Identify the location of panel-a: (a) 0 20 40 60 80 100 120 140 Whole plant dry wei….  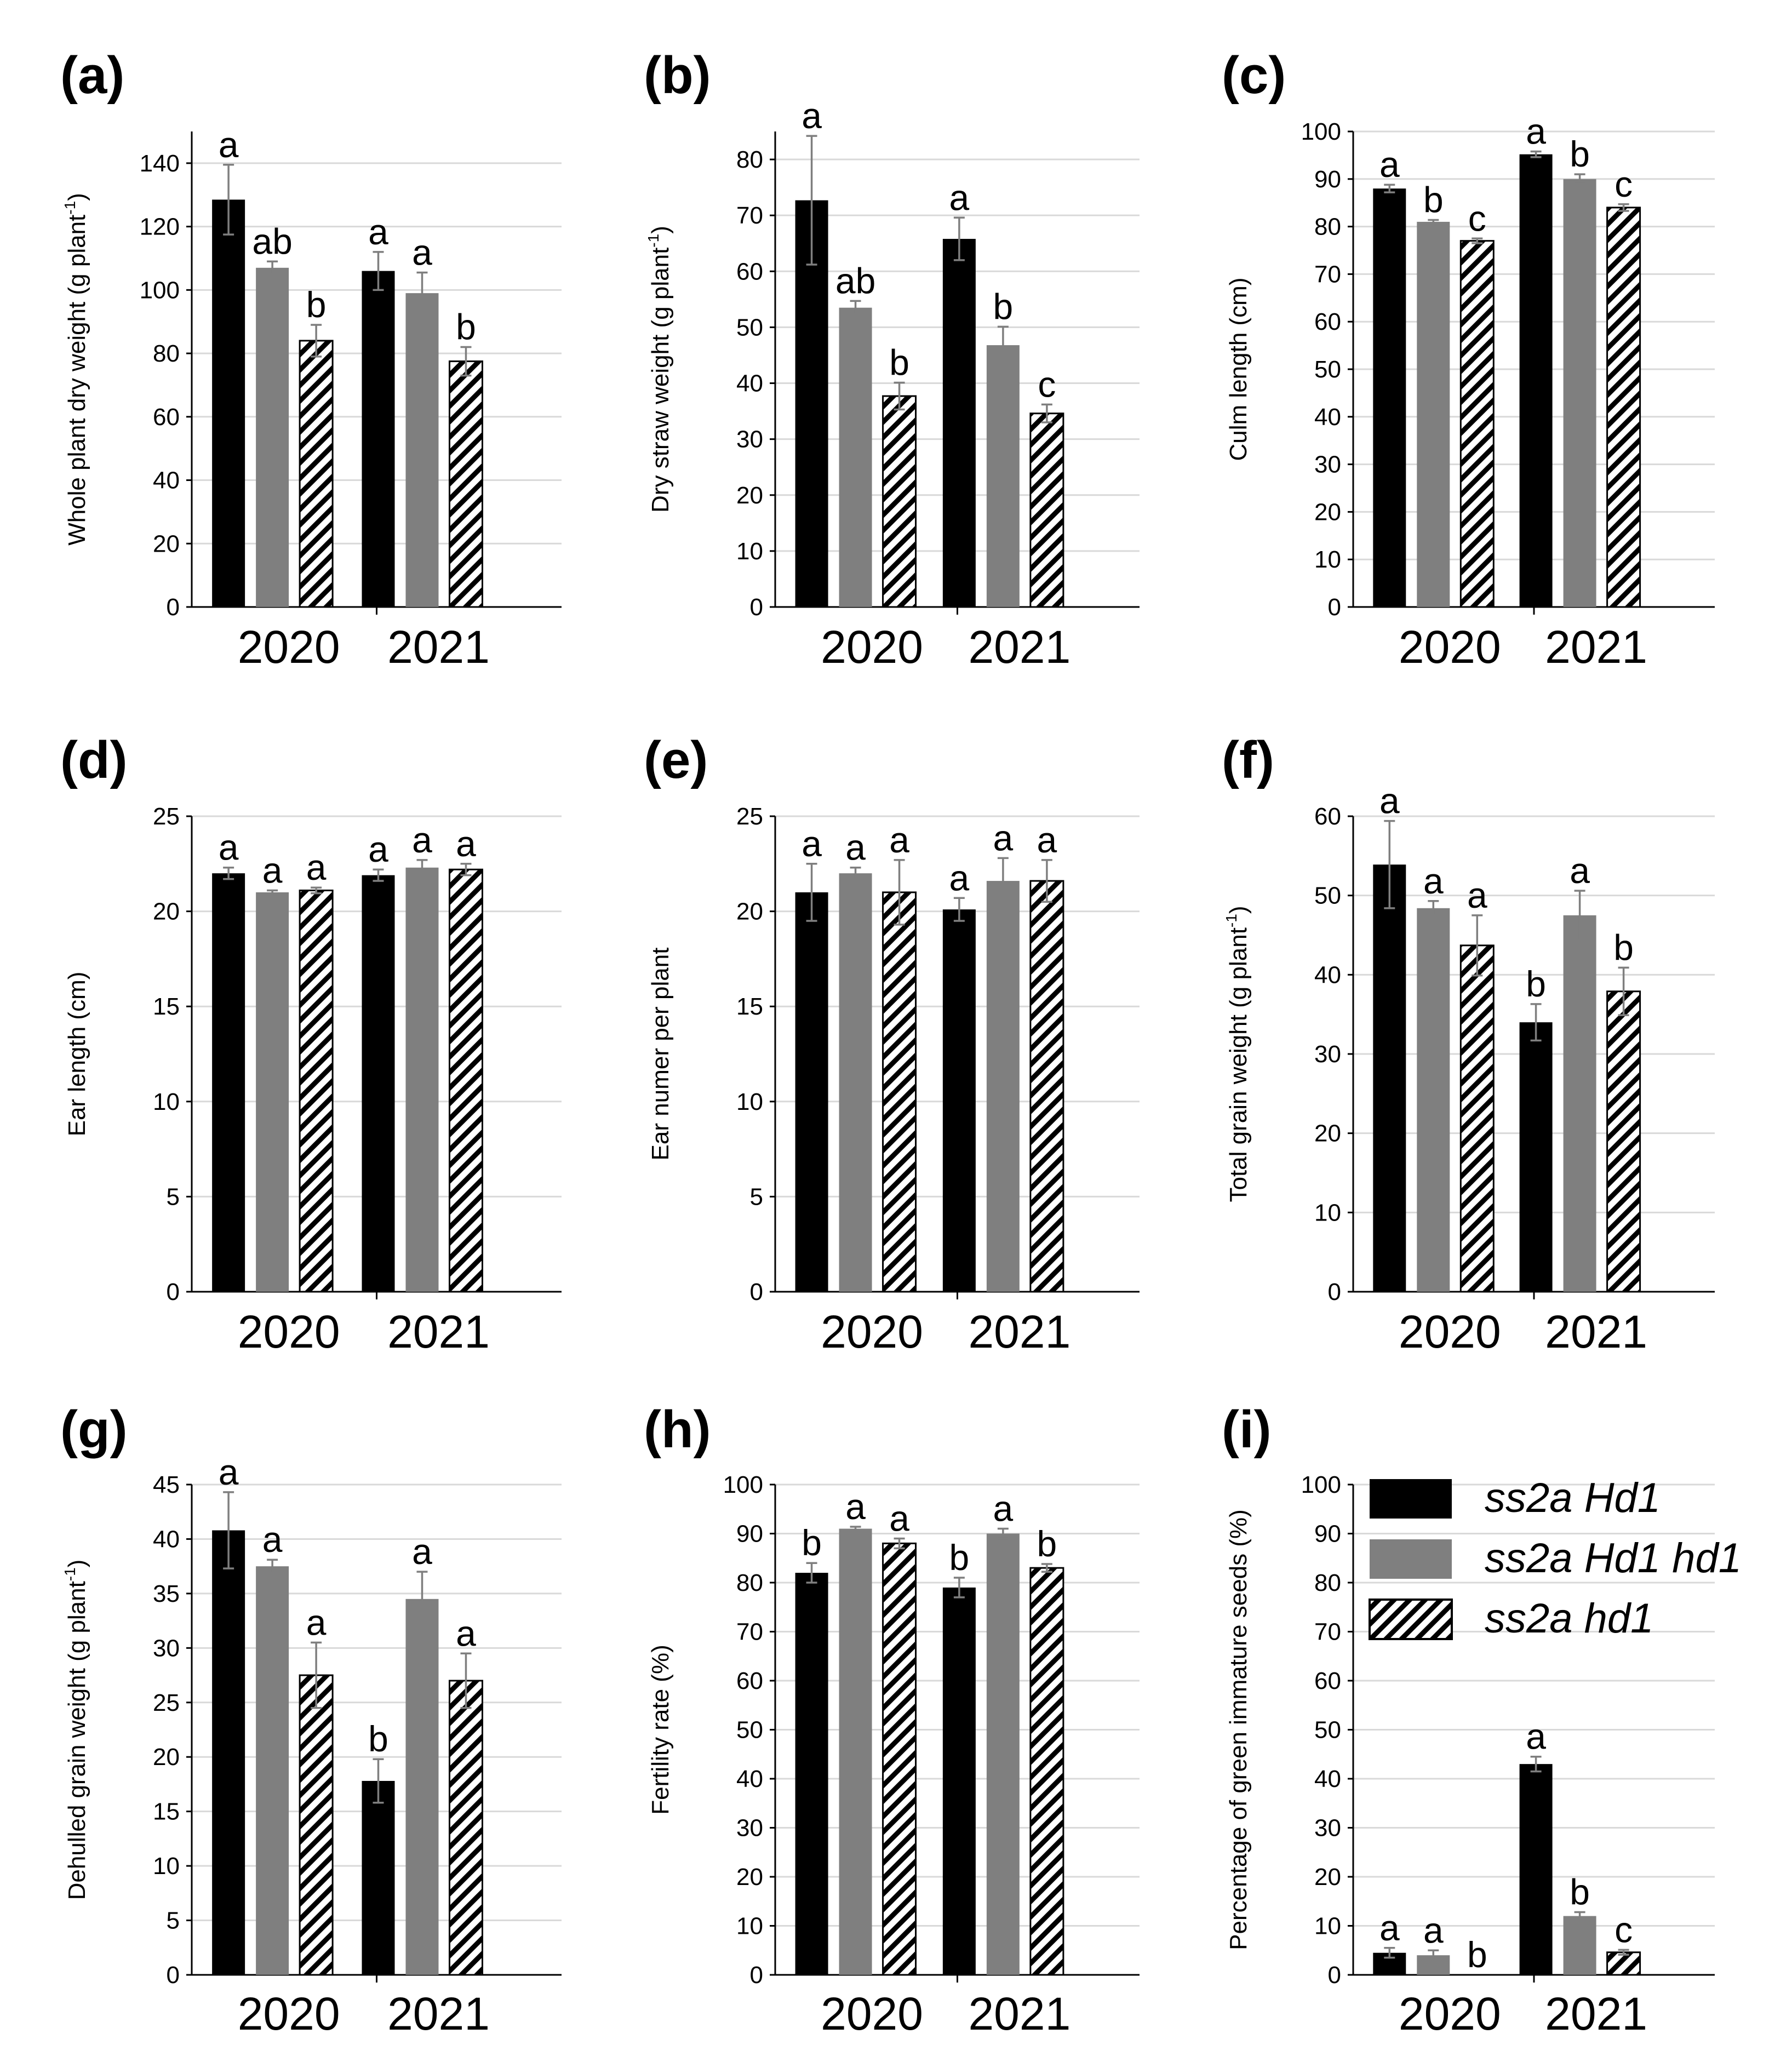
(311, 359).